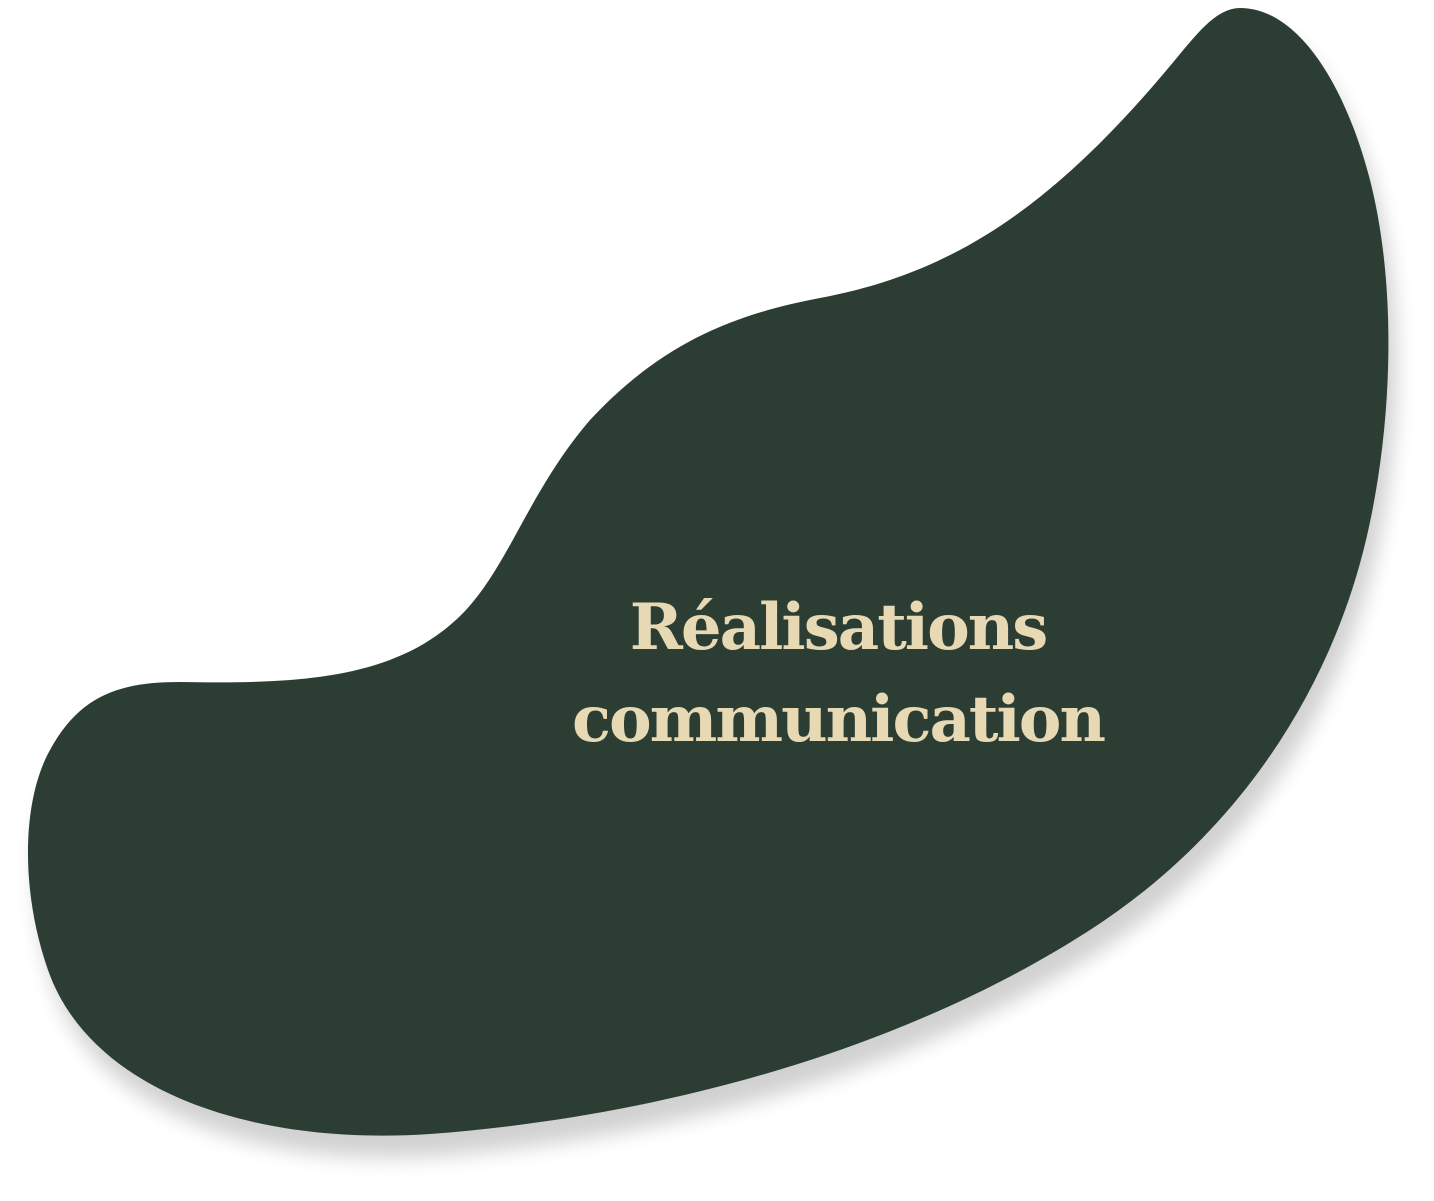 This screenshot has height=1201, width=1434. I want to click on card-title-line-2: communication, so click(839, 719).